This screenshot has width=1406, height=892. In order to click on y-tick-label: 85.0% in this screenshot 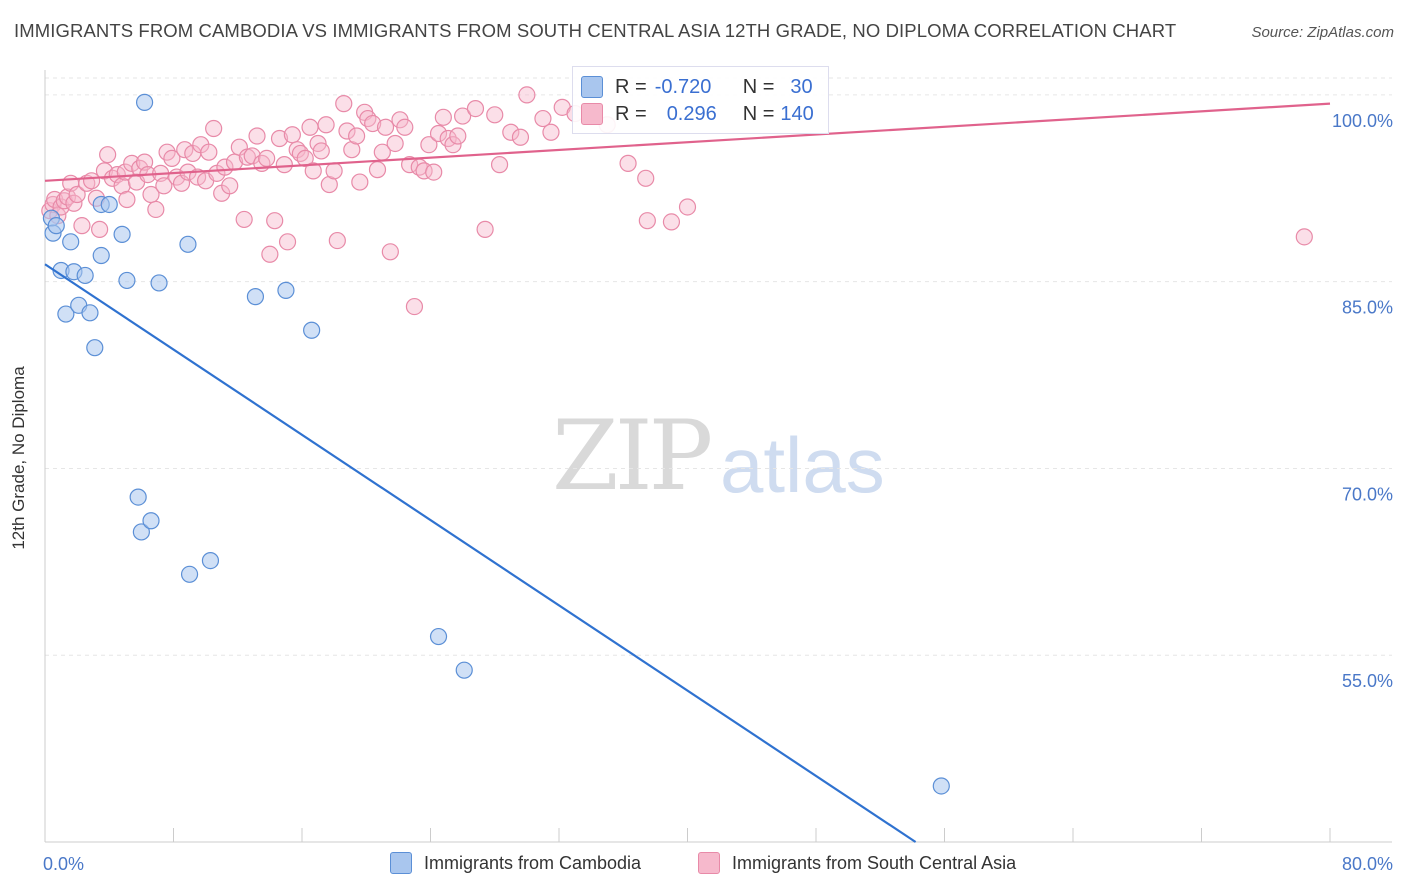, I will do `click(1367, 308)`.